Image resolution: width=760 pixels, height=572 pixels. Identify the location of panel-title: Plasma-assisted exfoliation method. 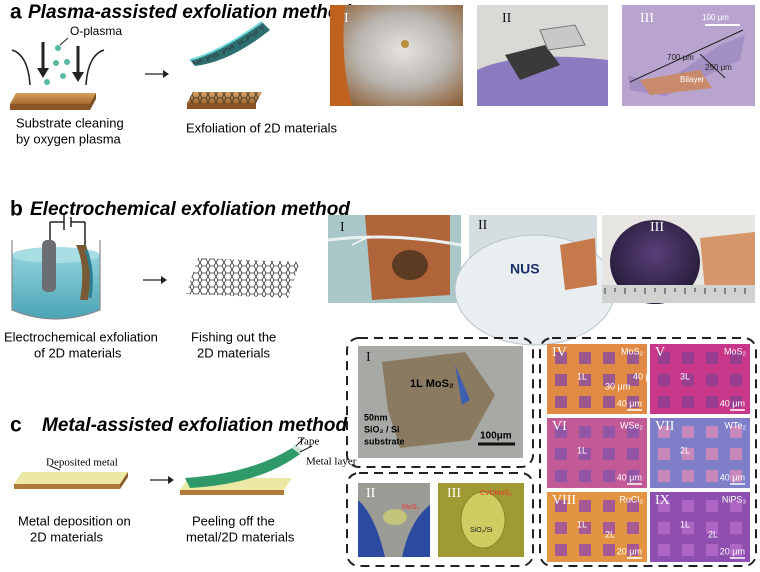
(189, 12).